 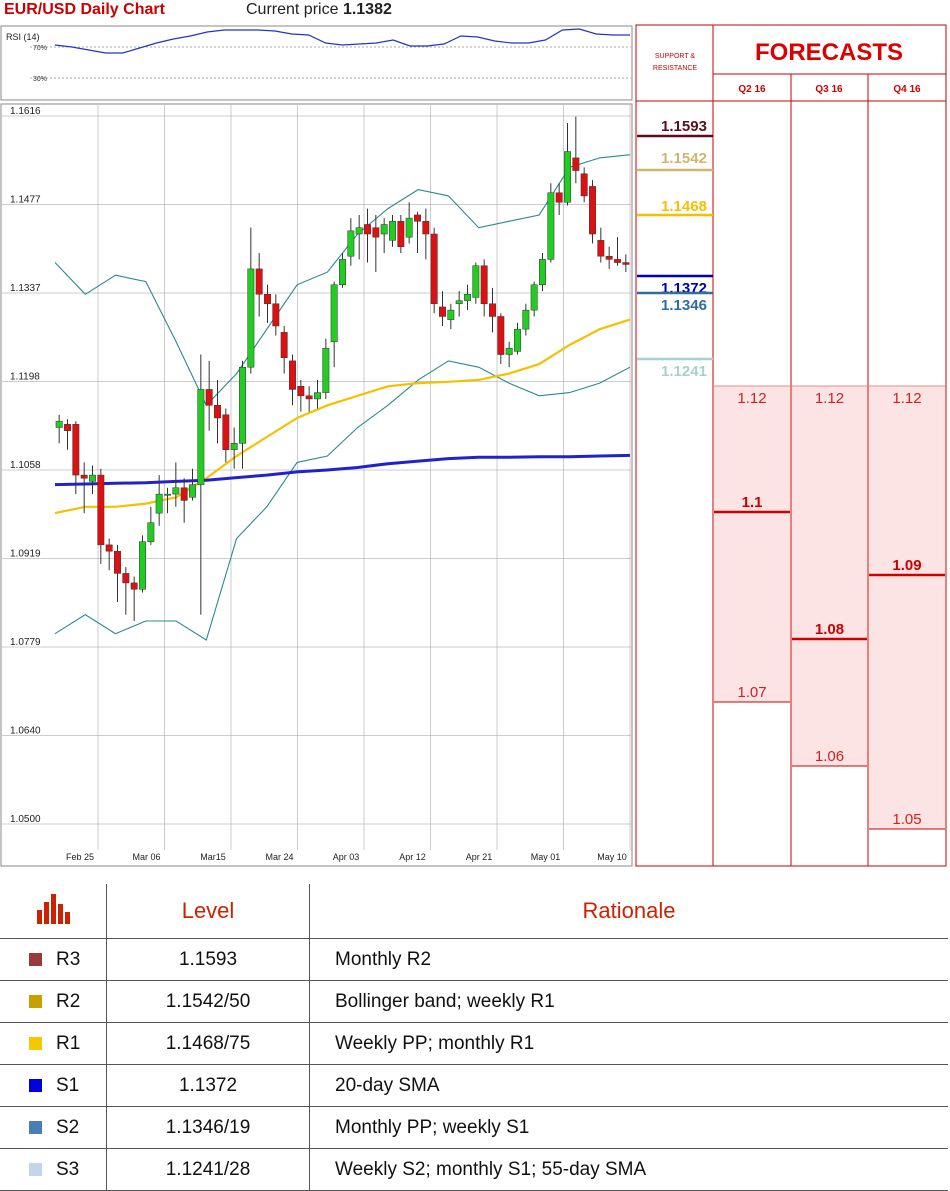 What do you see at coordinates (628, 1043) in the screenshot?
I see `level-rationale: Weekly PP; monthly R1` at bounding box center [628, 1043].